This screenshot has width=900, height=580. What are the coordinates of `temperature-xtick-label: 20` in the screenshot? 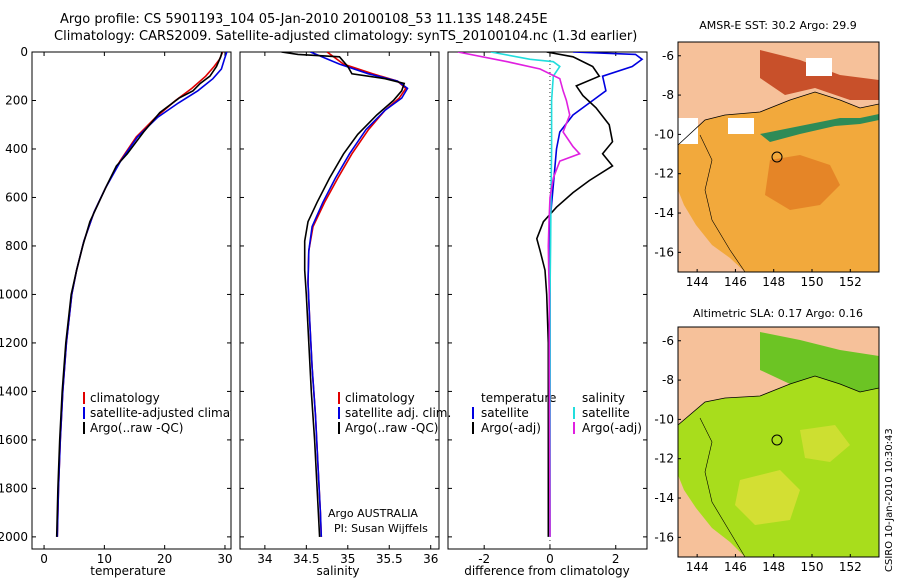 It's located at (164, 559).